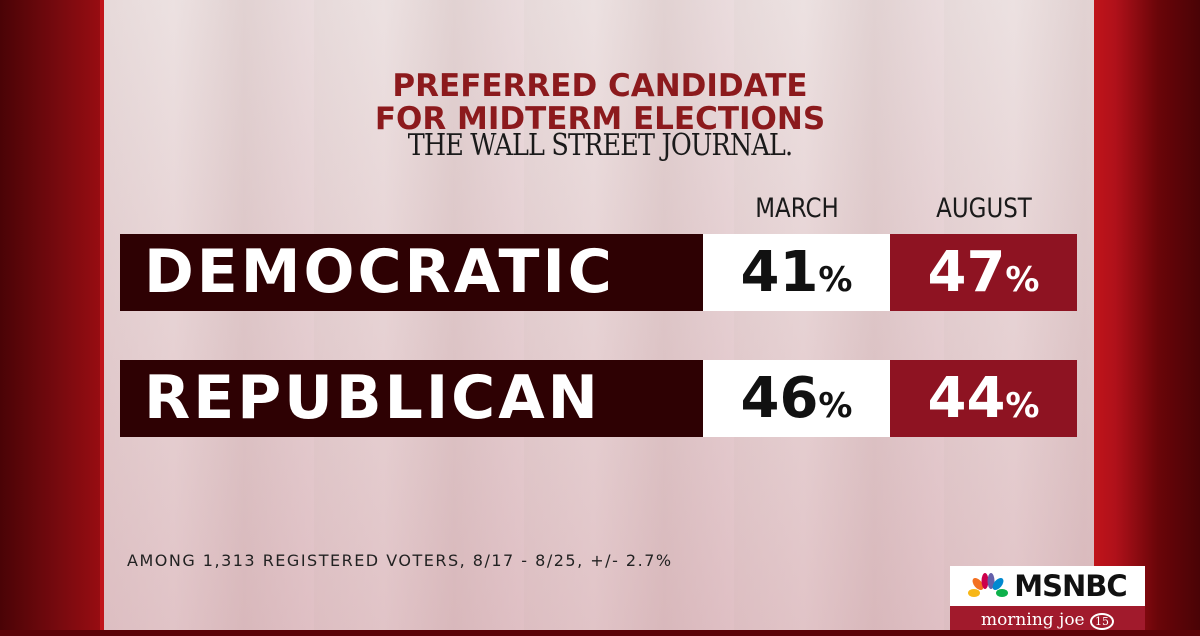  What do you see at coordinates (1102, 621) in the screenshot?
I see `badge-icon: 15` at bounding box center [1102, 621].